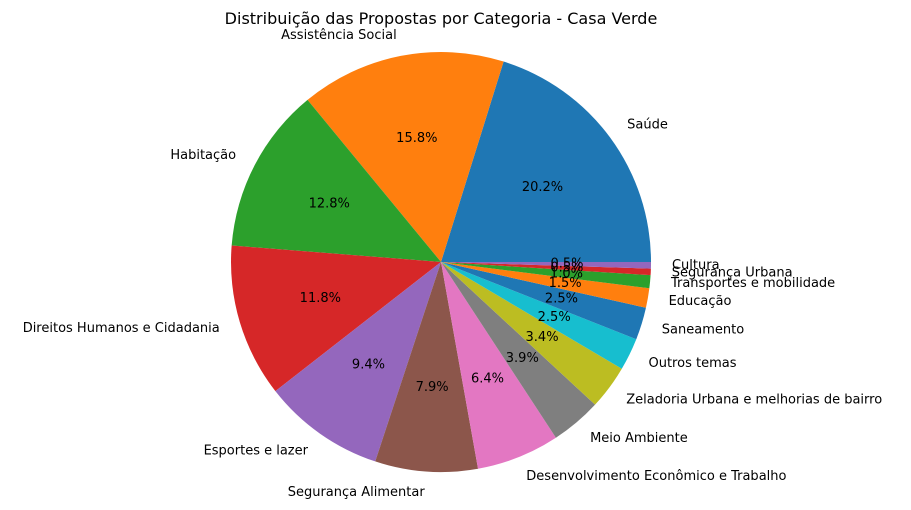  What do you see at coordinates (542, 187) in the screenshot?
I see `slice-percentage: 20.2%` at bounding box center [542, 187].